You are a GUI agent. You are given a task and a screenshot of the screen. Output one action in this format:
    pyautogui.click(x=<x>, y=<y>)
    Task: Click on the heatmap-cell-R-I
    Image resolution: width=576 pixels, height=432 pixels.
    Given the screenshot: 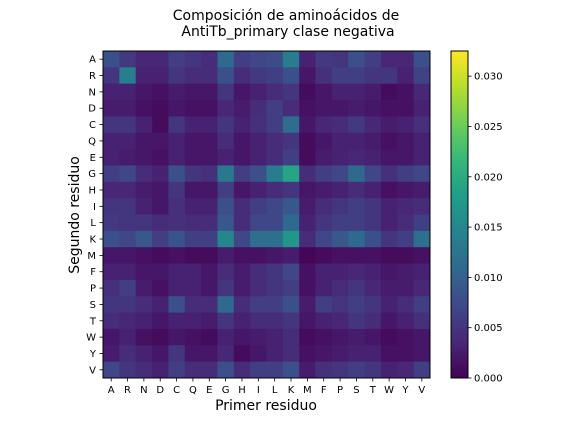 What is the action you would take?
    pyautogui.click(x=258, y=75)
    